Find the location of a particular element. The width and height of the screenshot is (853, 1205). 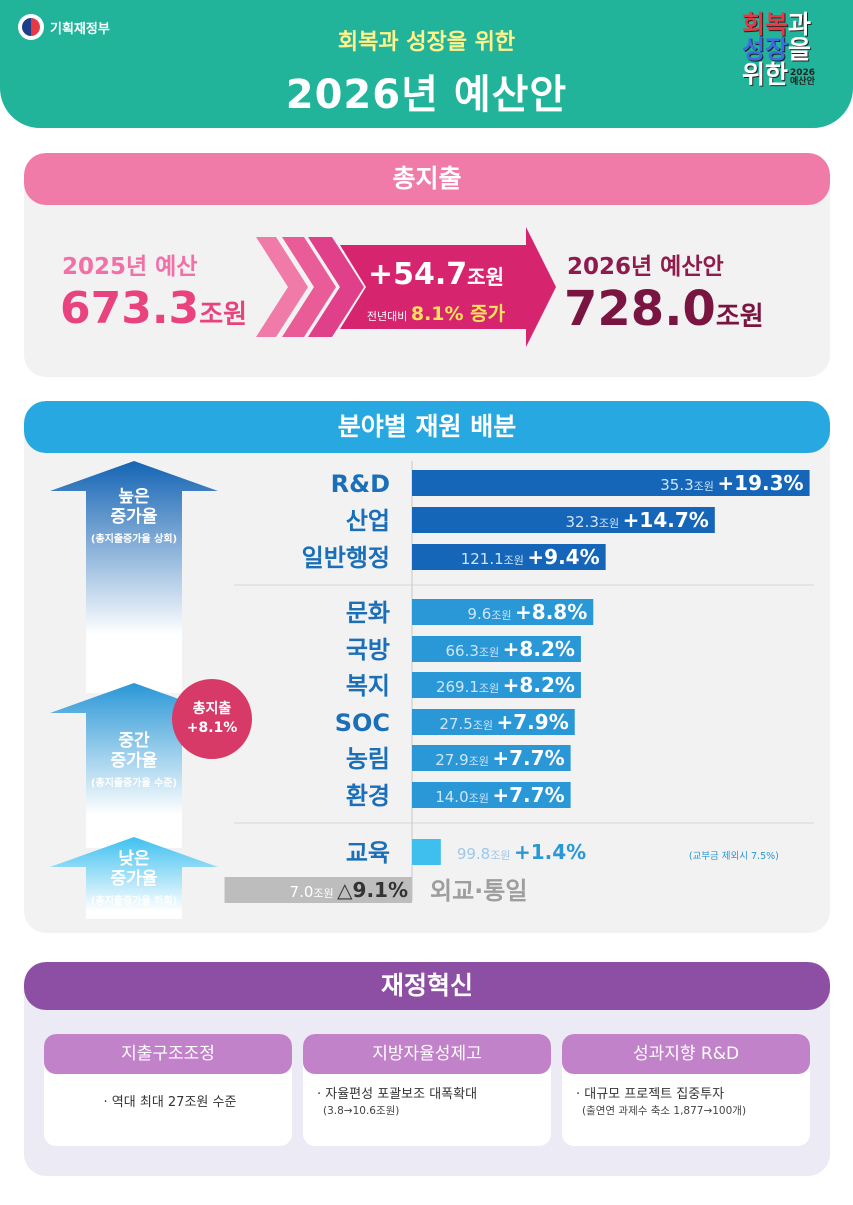

logo-text-1b: 과 is located at coordinates (800, 24).